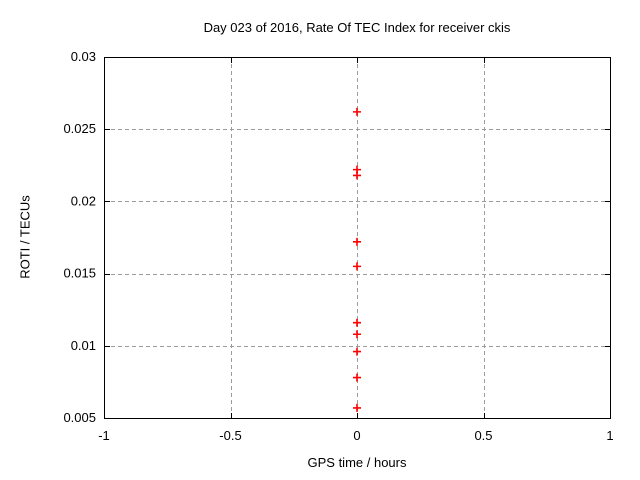 This screenshot has width=640, height=480. Describe the element at coordinates (104, 435) in the screenshot. I see `x-tick-label: -1` at that location.